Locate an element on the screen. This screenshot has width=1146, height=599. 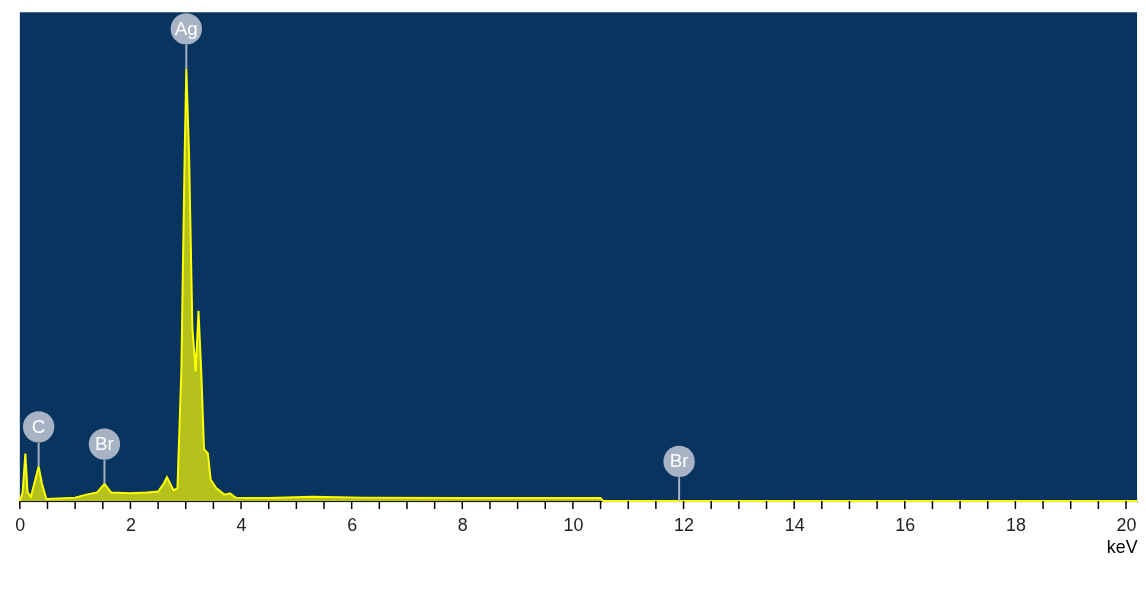
x-tick-label: 8 is located at coordinates (462, 525).